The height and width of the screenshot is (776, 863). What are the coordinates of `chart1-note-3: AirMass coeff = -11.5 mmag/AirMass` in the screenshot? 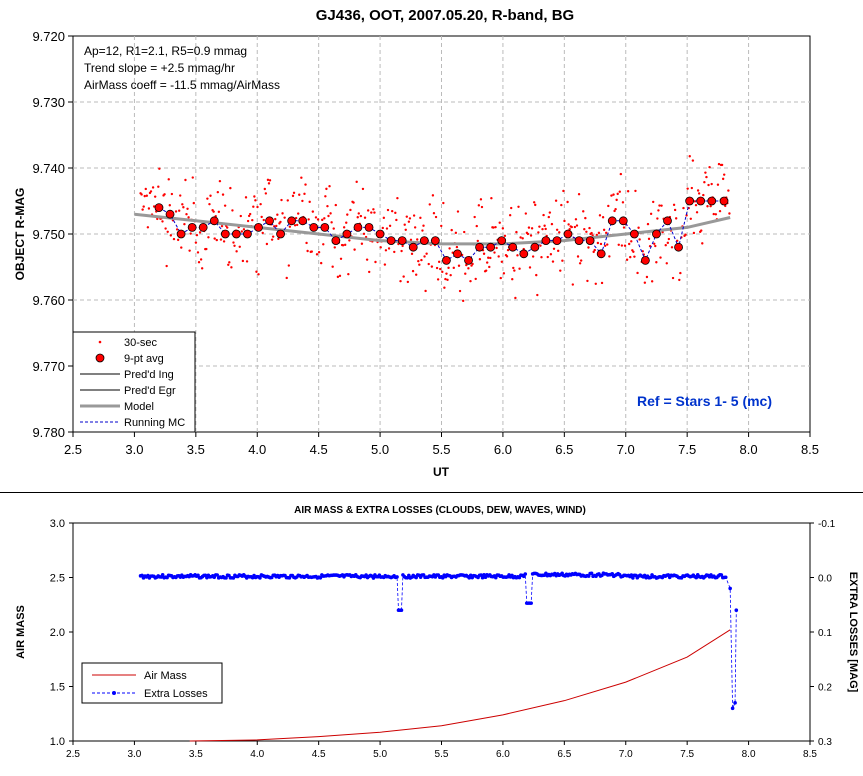 It's located at (182, 85).